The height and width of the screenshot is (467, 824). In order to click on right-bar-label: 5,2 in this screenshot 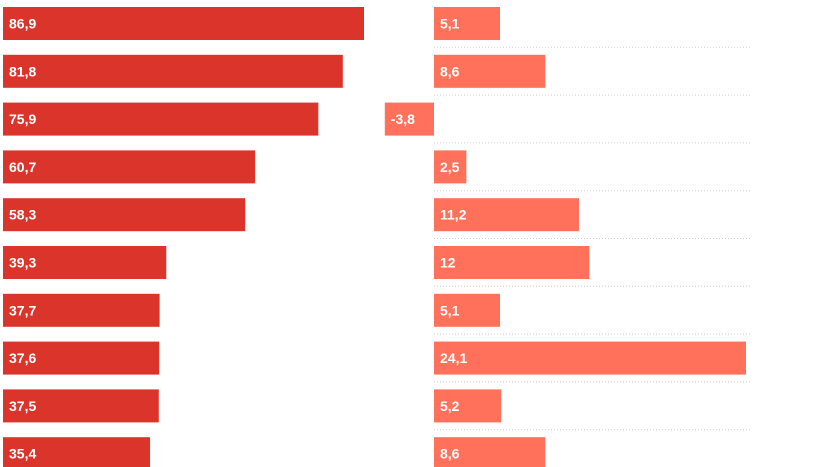, I will do `click(450, 406)`.